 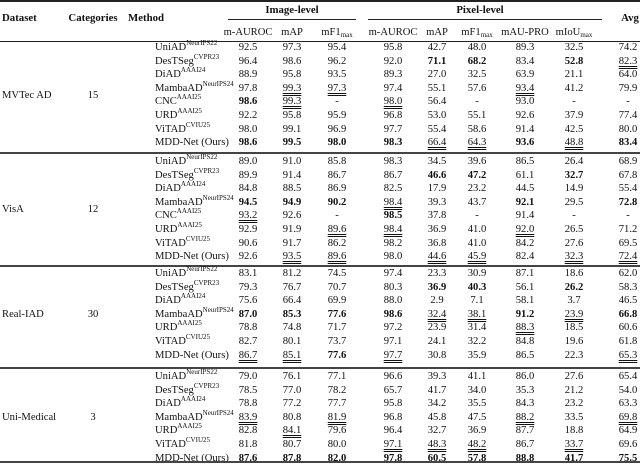 I want to click on table-cell: 97.8, so click(x=393, y=458).